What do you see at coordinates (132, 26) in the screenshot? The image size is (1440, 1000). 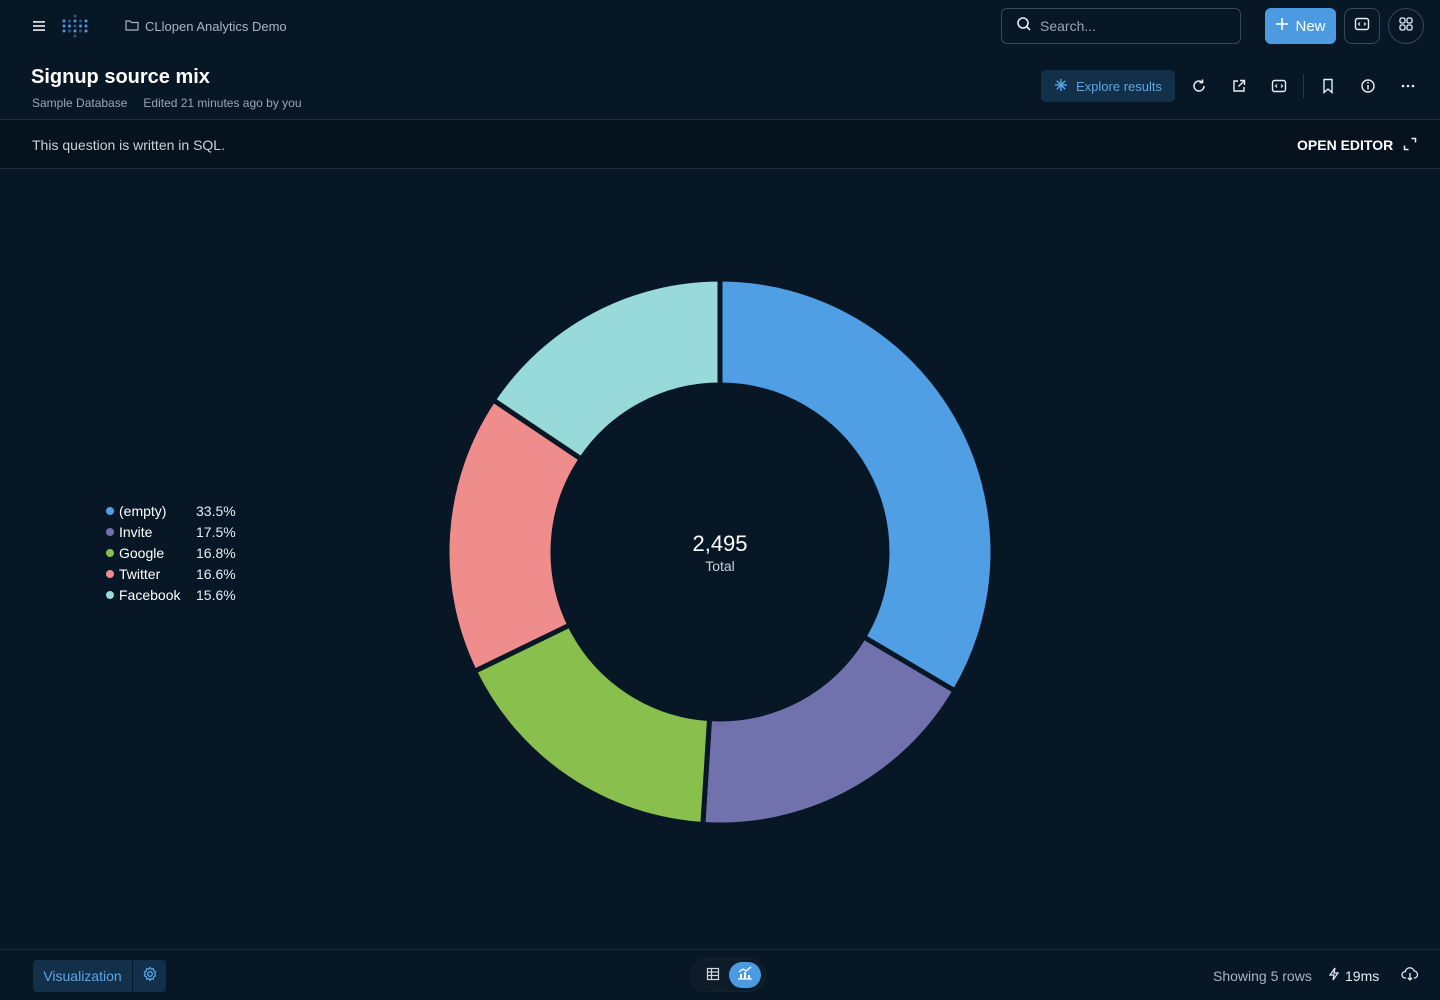 I see `folder-icon` at bounding box center [132, 26].